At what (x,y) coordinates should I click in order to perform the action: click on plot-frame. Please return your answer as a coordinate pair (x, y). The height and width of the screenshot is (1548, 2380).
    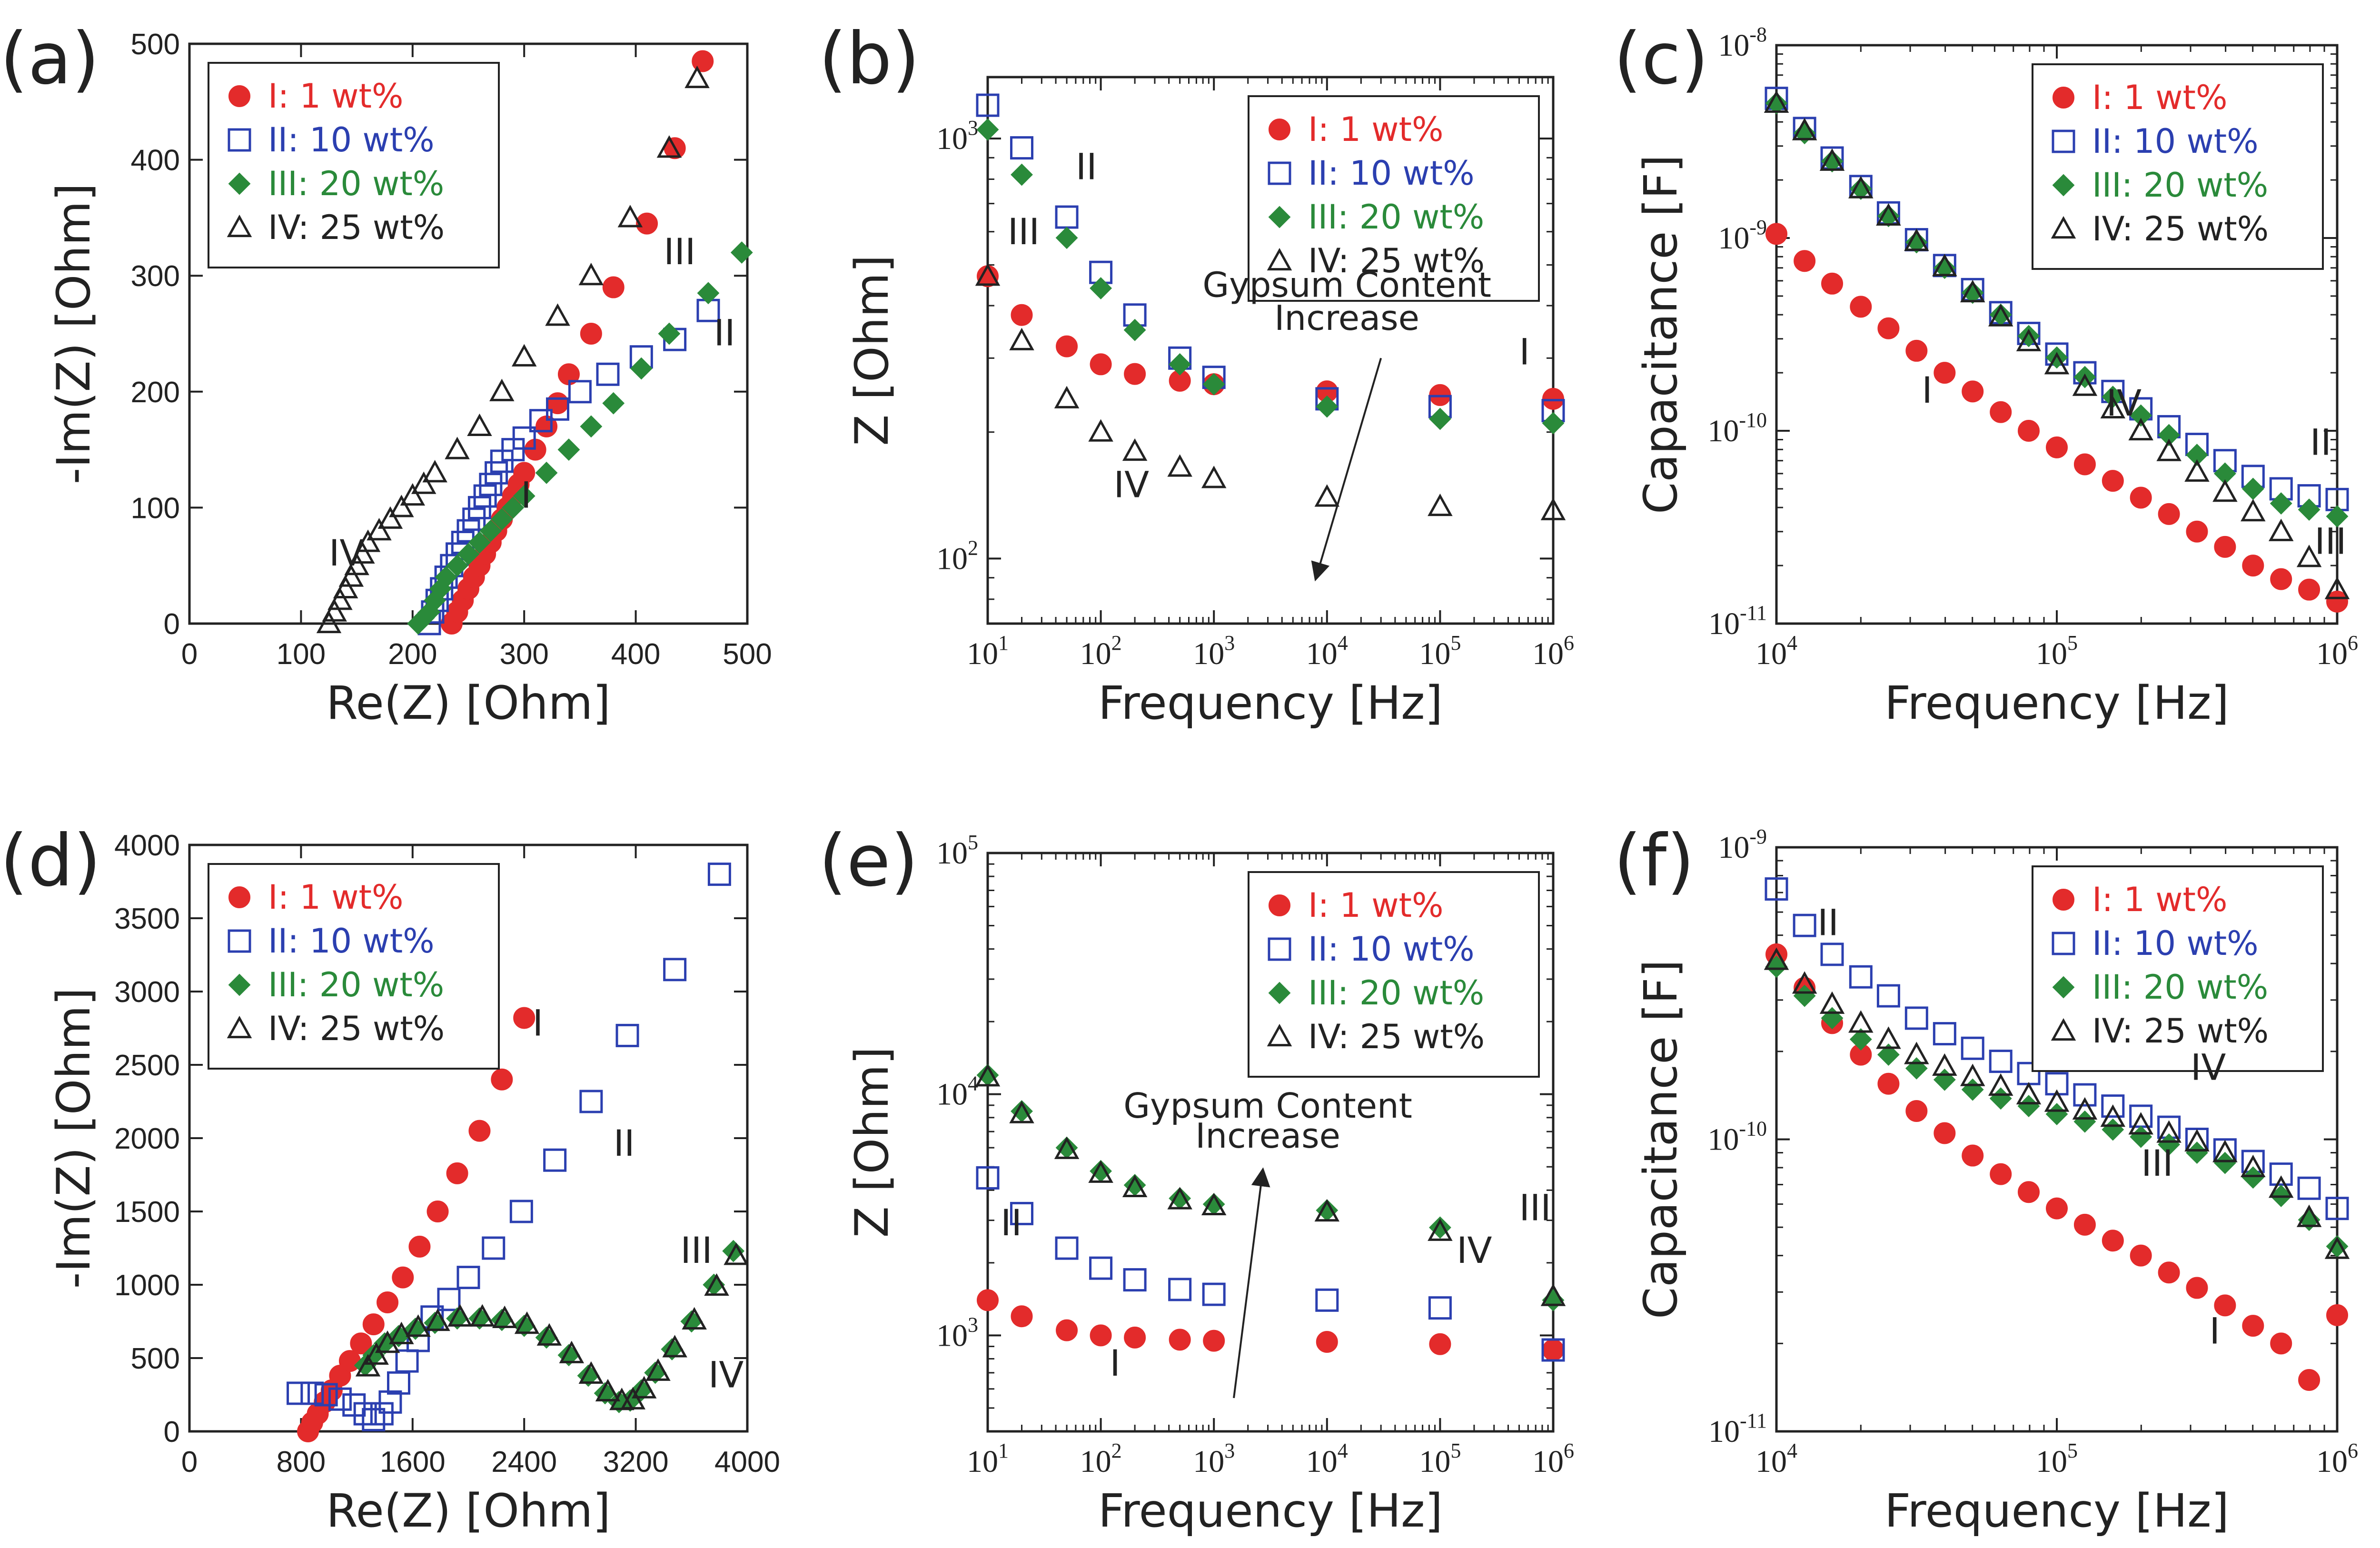
    Looking at the image, I should click on (468, 334).